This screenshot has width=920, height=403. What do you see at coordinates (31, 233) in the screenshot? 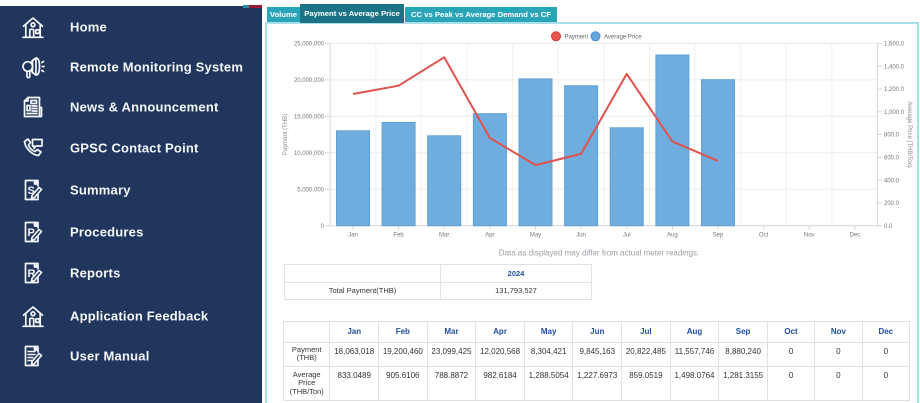
I see `svg-text: P` at bounding box center [31, 233].